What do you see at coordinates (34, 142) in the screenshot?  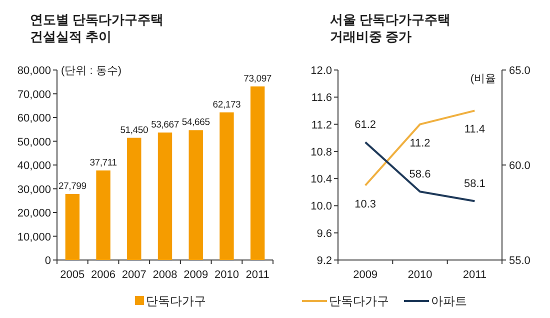 I see `y-tick-label: 50,000` at bounding box center [34, 142].